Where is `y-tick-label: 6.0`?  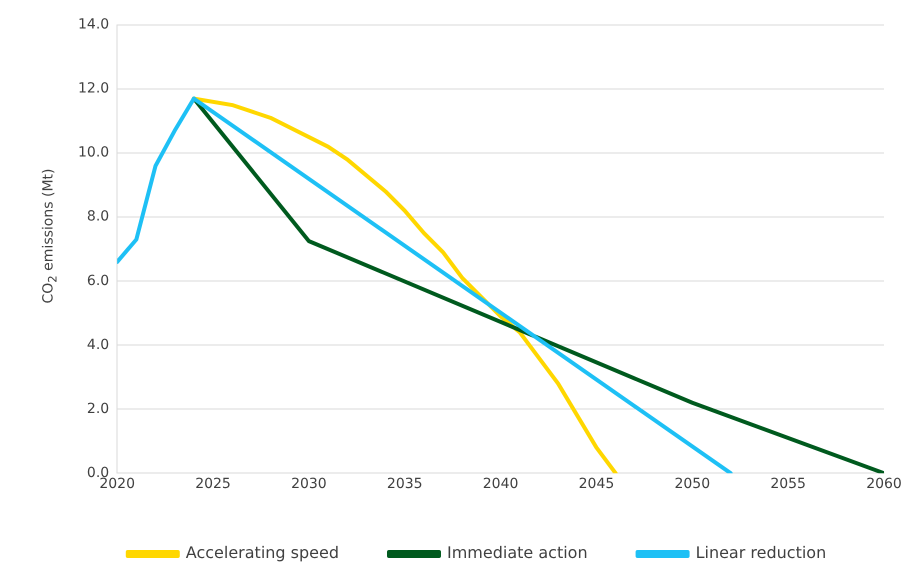 y-tick-label: 6.0 is located at coordinates (98, 280).